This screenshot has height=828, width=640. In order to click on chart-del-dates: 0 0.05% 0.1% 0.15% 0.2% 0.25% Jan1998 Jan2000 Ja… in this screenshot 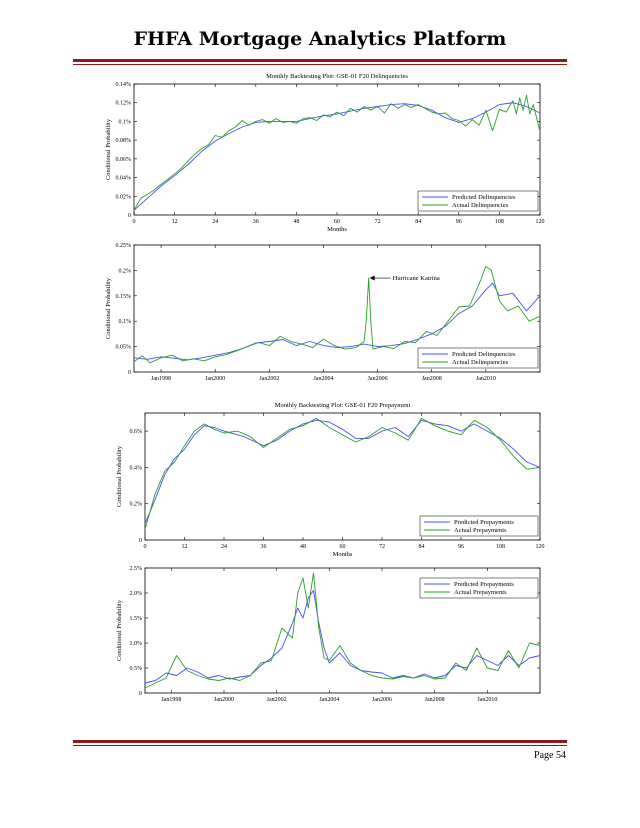, I will do `click(323, 312)`.